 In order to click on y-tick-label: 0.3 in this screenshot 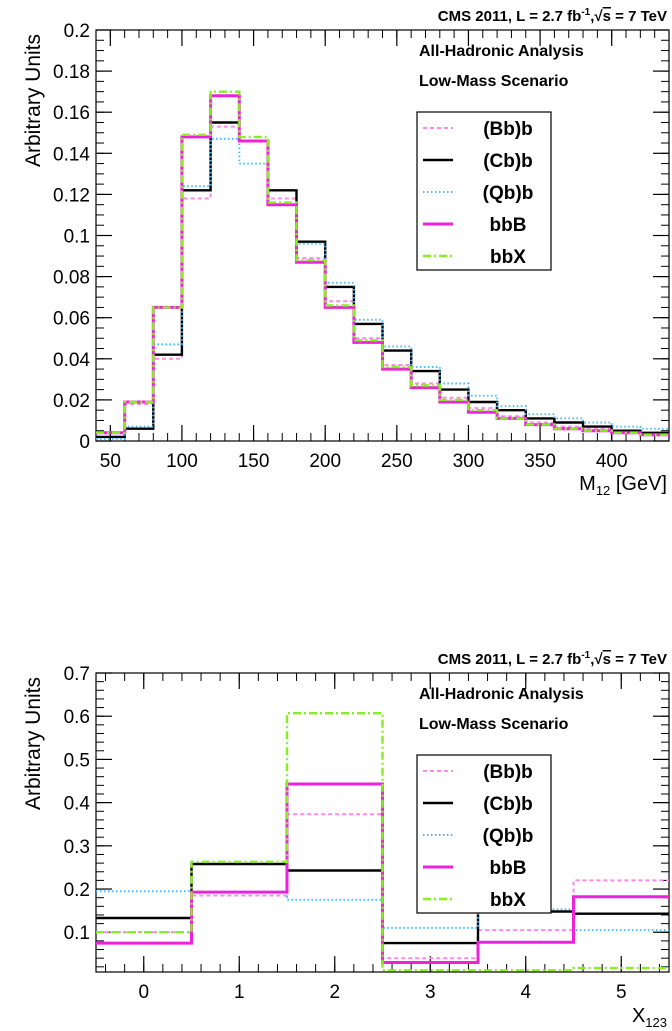, I will do `click(77, 847)`.